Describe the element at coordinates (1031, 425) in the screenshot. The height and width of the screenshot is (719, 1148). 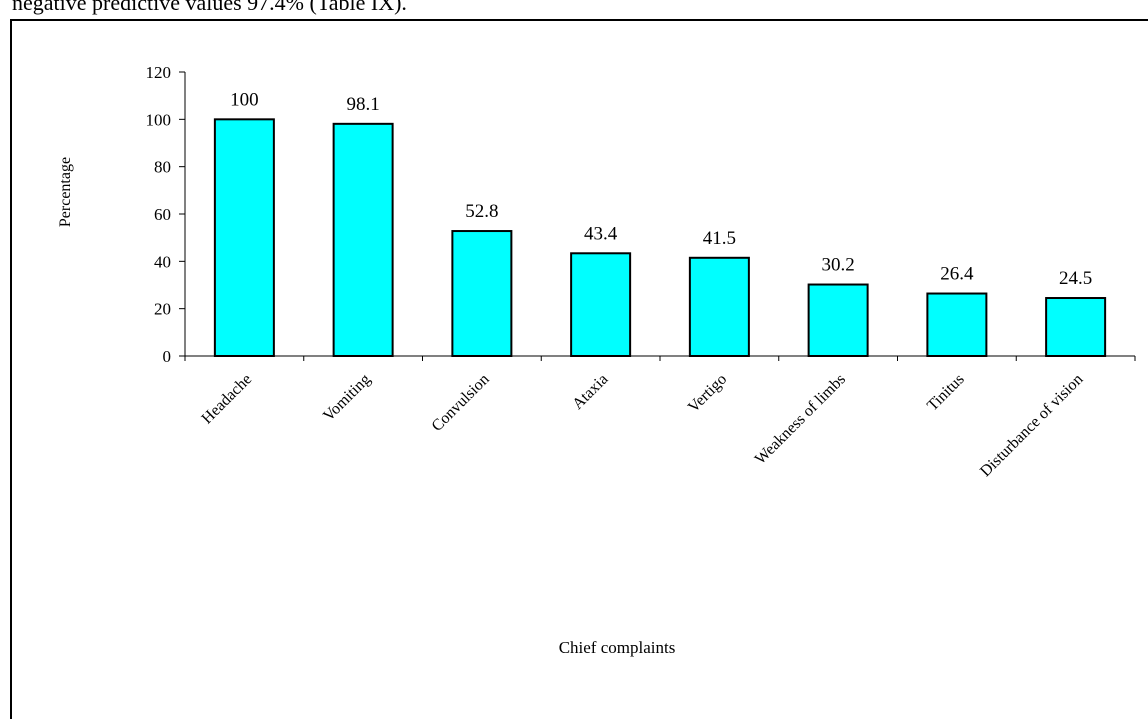
I see `x-tick-label: Disturbance of vision` at that location.